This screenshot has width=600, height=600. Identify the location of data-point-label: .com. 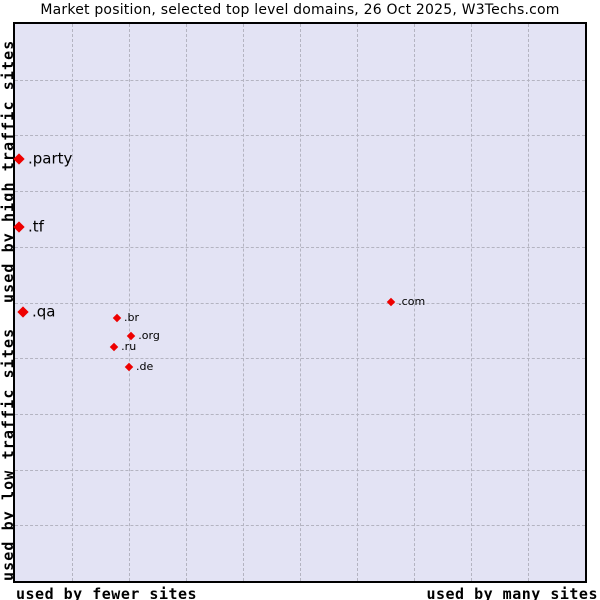
(412, 302).